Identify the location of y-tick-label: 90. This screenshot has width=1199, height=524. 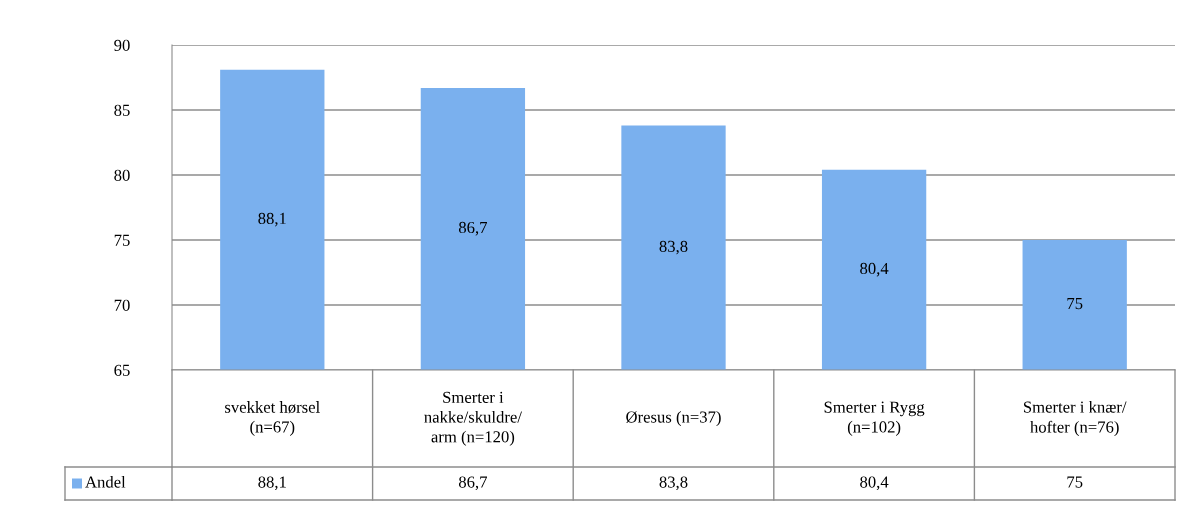
(122, 45).